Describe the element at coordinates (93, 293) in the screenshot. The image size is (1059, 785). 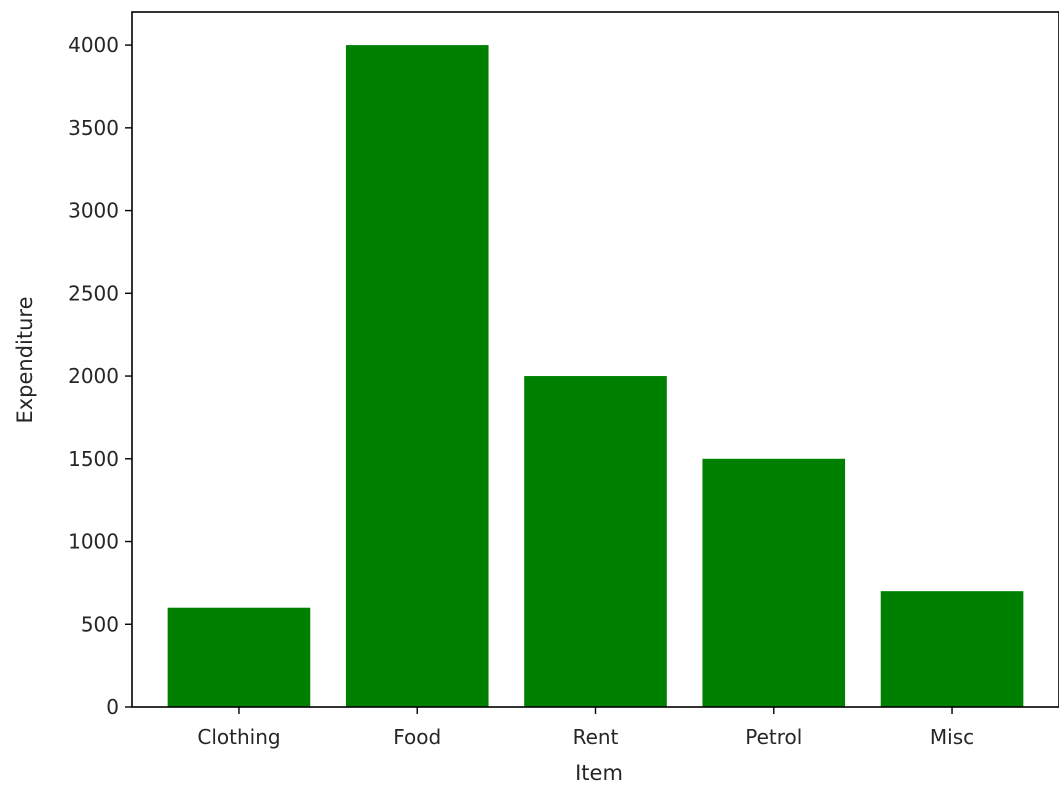
I see `y-tick-label: 2500` at that location.